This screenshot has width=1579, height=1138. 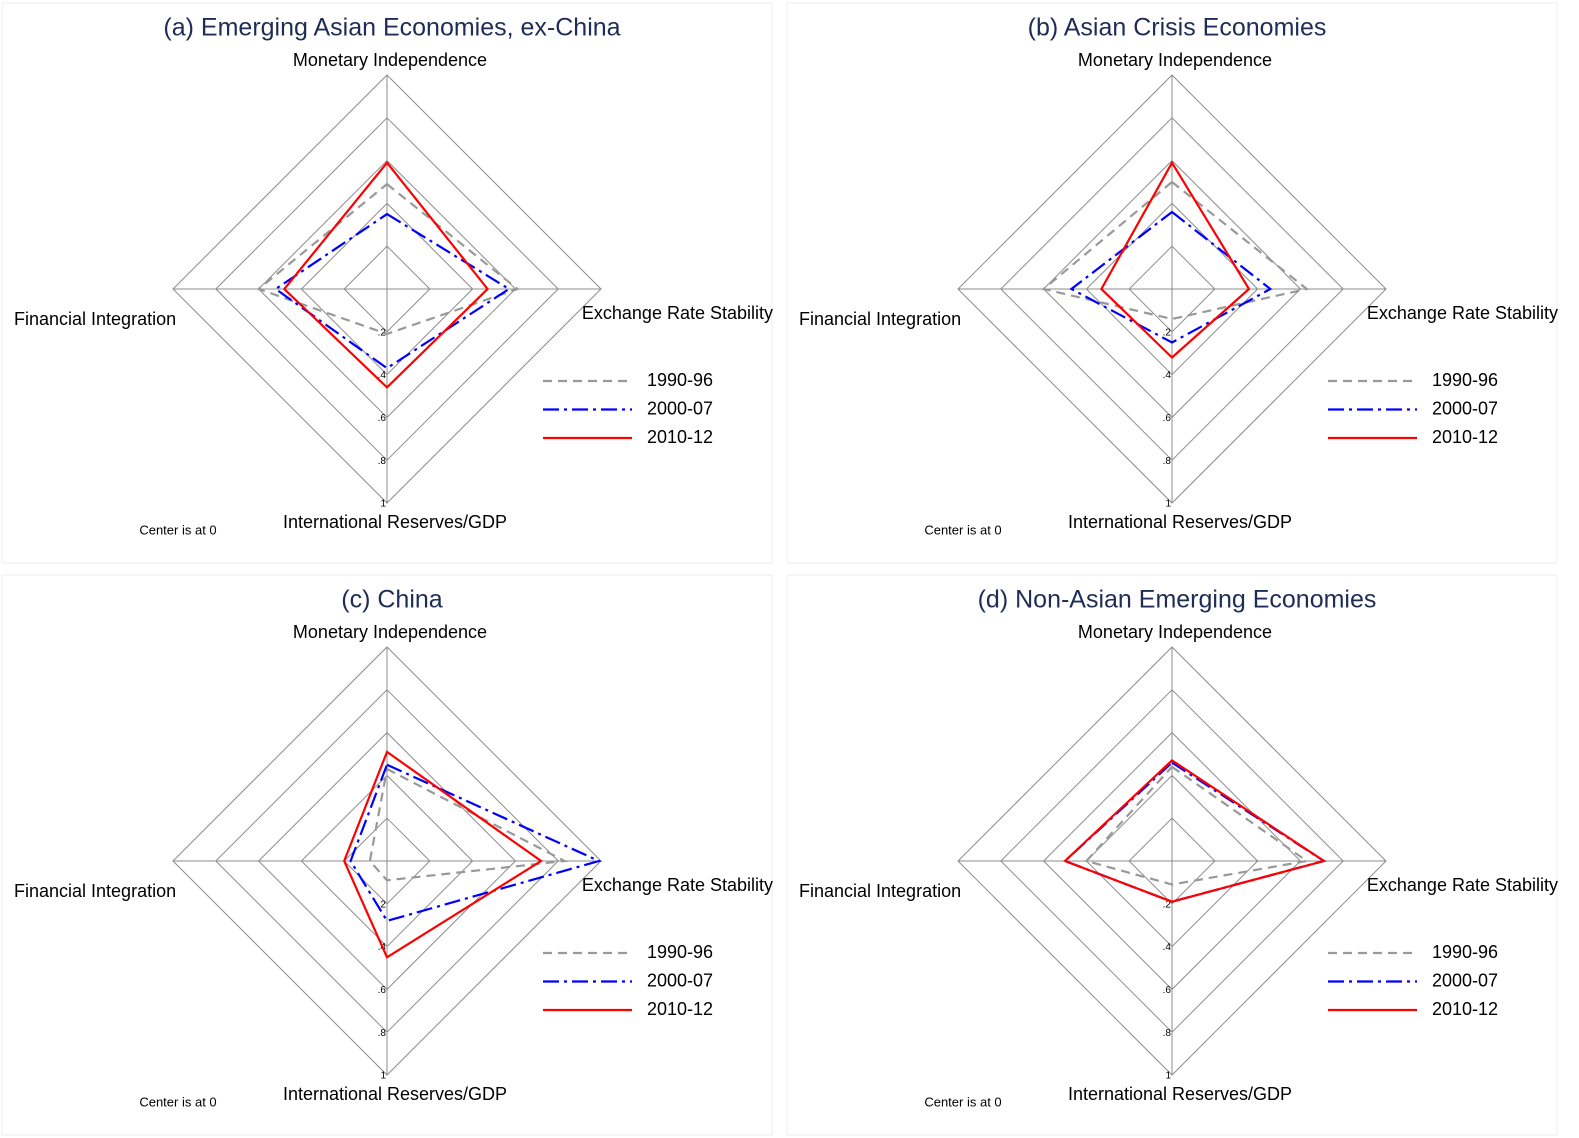 What do you see at coordinates (391, 28) in the screenshot?
I see `chart-title: (a) Emerging Asian Economies, ex-China` at bounding box center [391, 28].